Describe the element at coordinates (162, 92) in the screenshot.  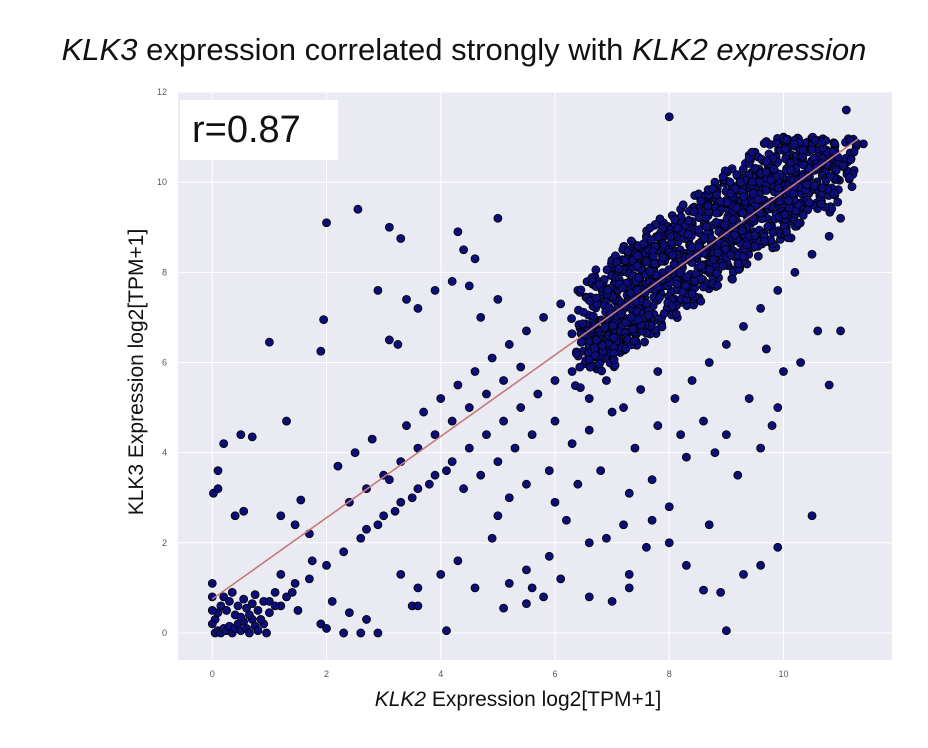
I see `y-tick-label: 12` at that location.